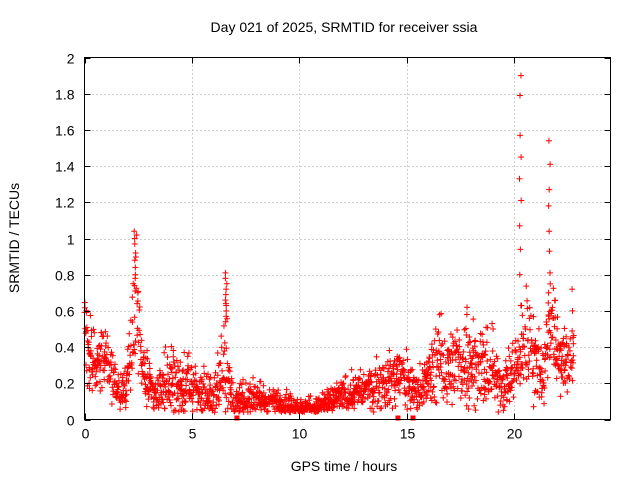 This screenshot has height=485, width=640. I want to click on y-tick-labels: 0 0.2 0.4 0.6 0.8 1 1.2 1.4 1.6 1.8 2, so click(65, 240).